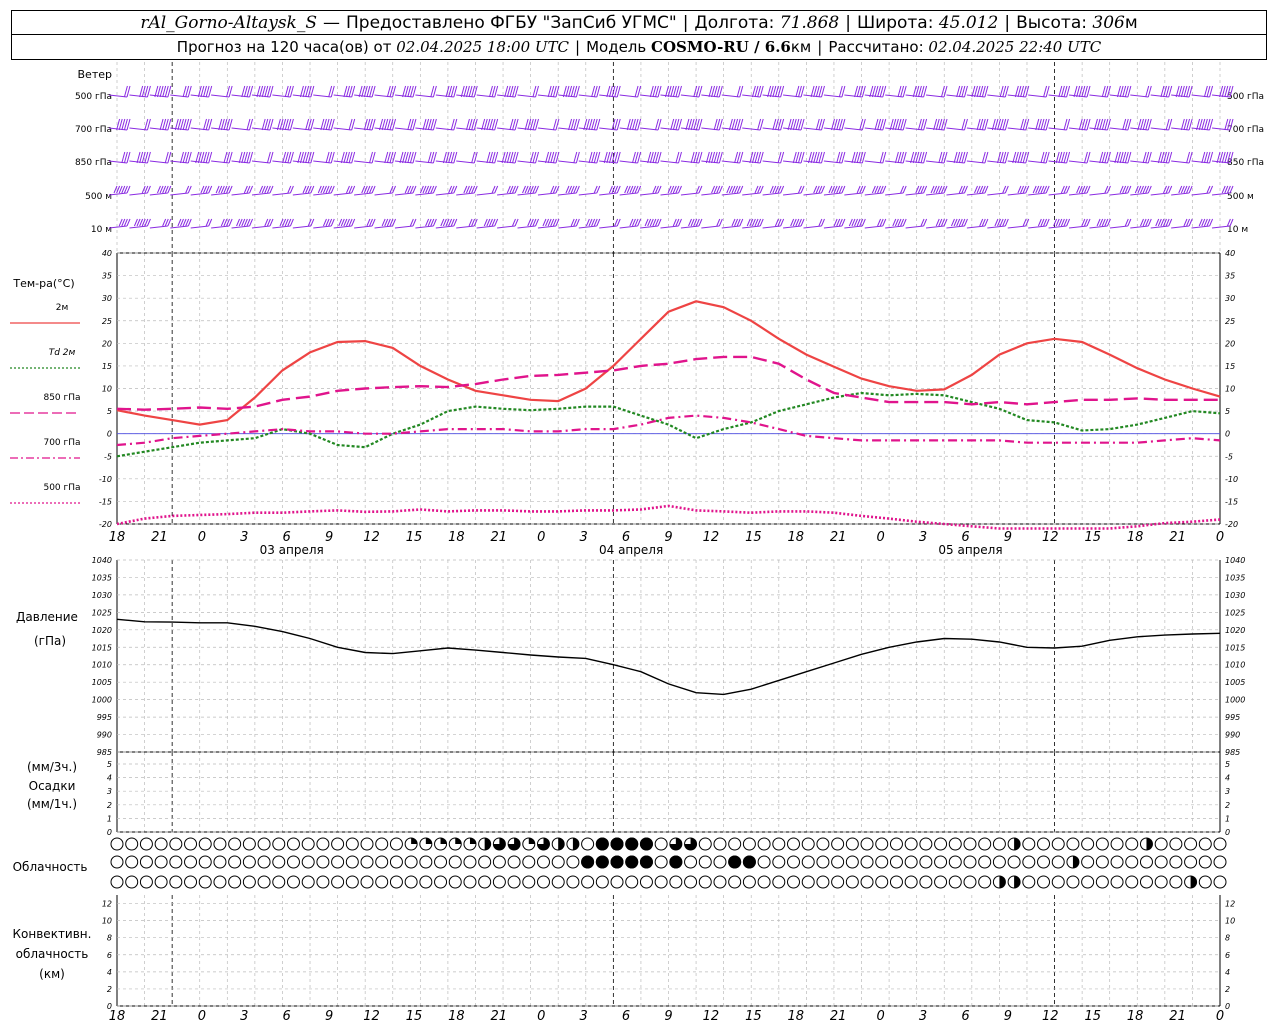 This screenshot has width=1280, height=1024. I want to click on hour-tick-top: 18, so click(795, 537).